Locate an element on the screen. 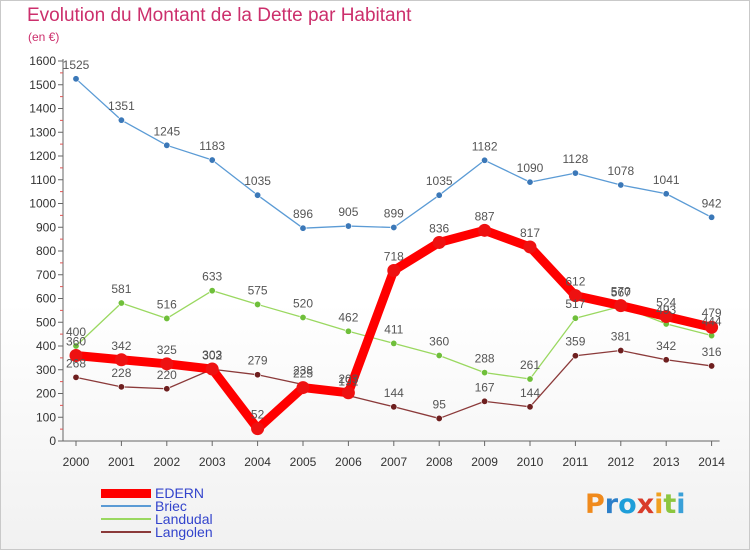 The width and height of the screenshot is (750, 551). x-tick-label: 2007 is located at coordinates (393, 462).